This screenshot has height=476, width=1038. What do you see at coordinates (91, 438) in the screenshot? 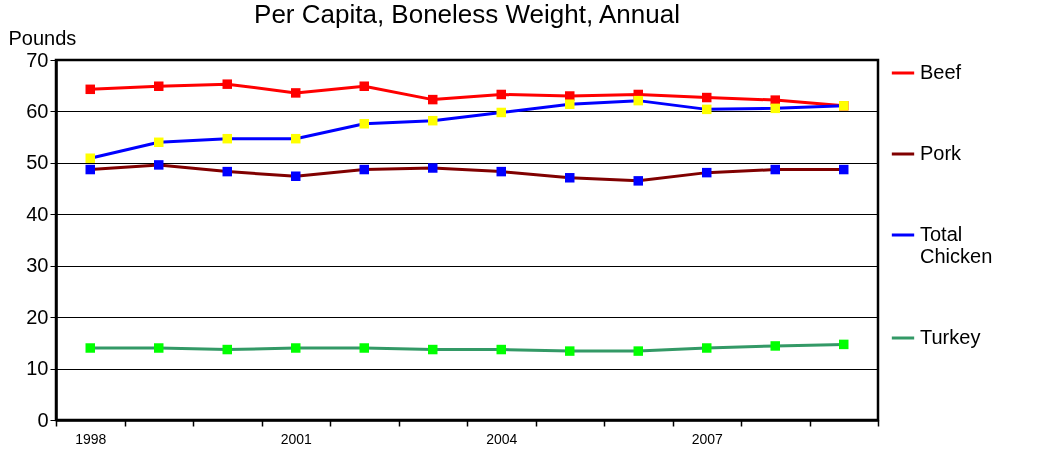
I see `x-tick-label: 1998` at bounding box center [91, 438].